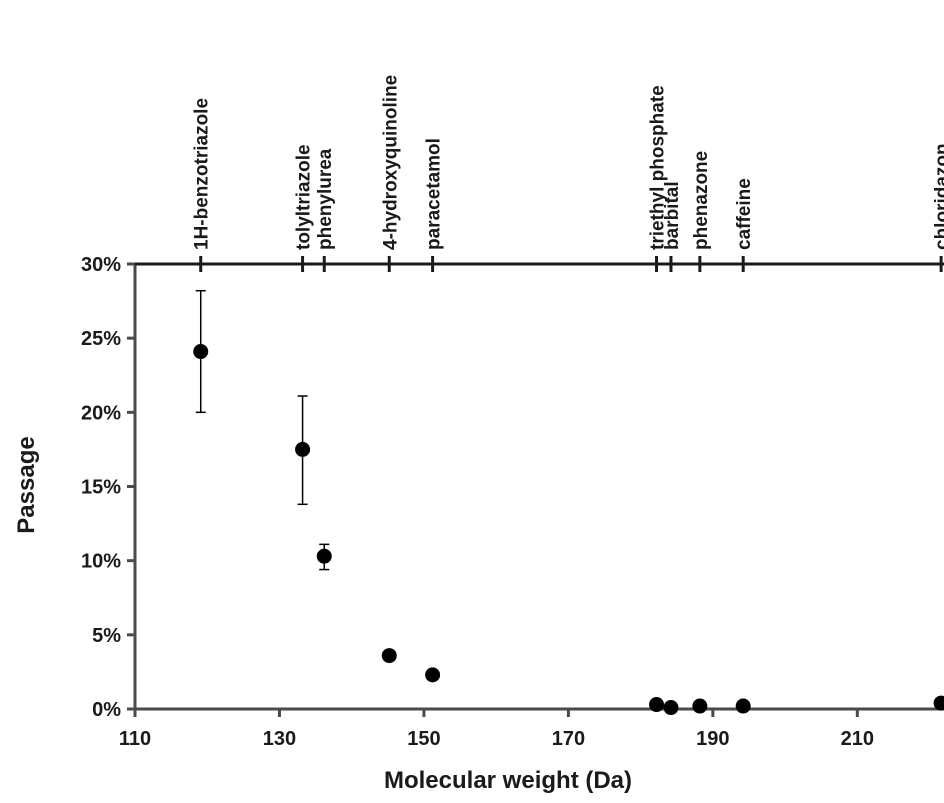  Describe the element at coordinates (101, 339) in the screenshot. I see `y-tick-label: 25%` at that location.